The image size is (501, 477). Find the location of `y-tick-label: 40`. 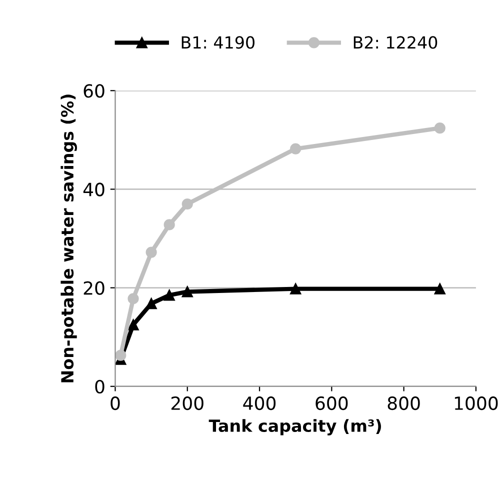

y-tick-label: 40 is located at coordinates (93, 189).